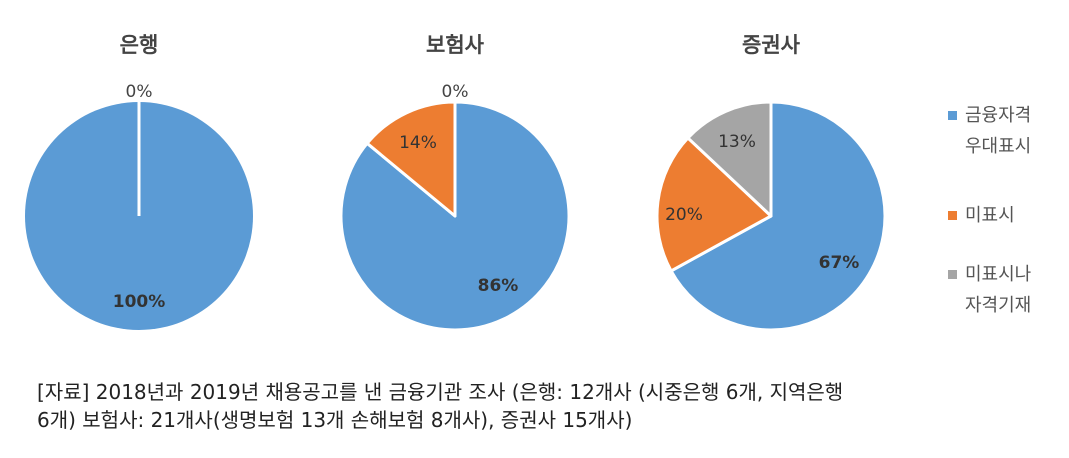  Describe the element at coordinates (952, 274) in the screenshot. I see `legend-swatch-gray` at that location.